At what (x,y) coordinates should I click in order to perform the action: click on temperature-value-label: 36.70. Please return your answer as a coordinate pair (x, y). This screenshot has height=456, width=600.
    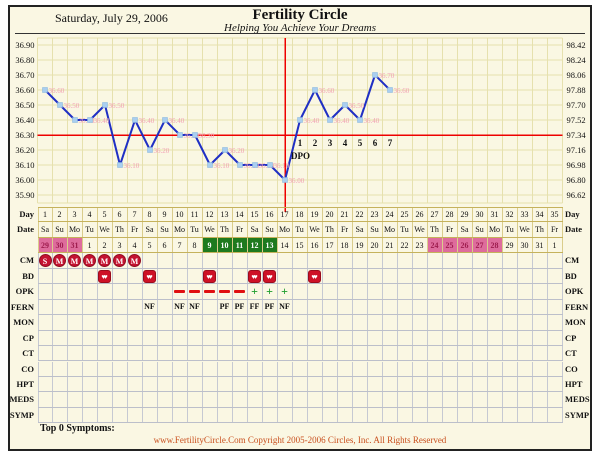
    Looking at the image, I should click on (387, 76).